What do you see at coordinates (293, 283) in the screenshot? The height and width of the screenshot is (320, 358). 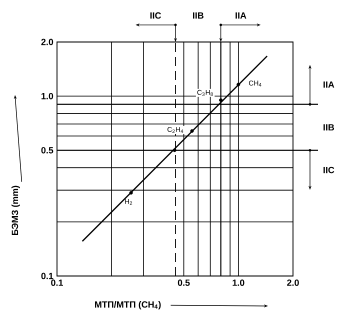 I see `x-tick-label: 2.0` at bounding box center [293, 283].